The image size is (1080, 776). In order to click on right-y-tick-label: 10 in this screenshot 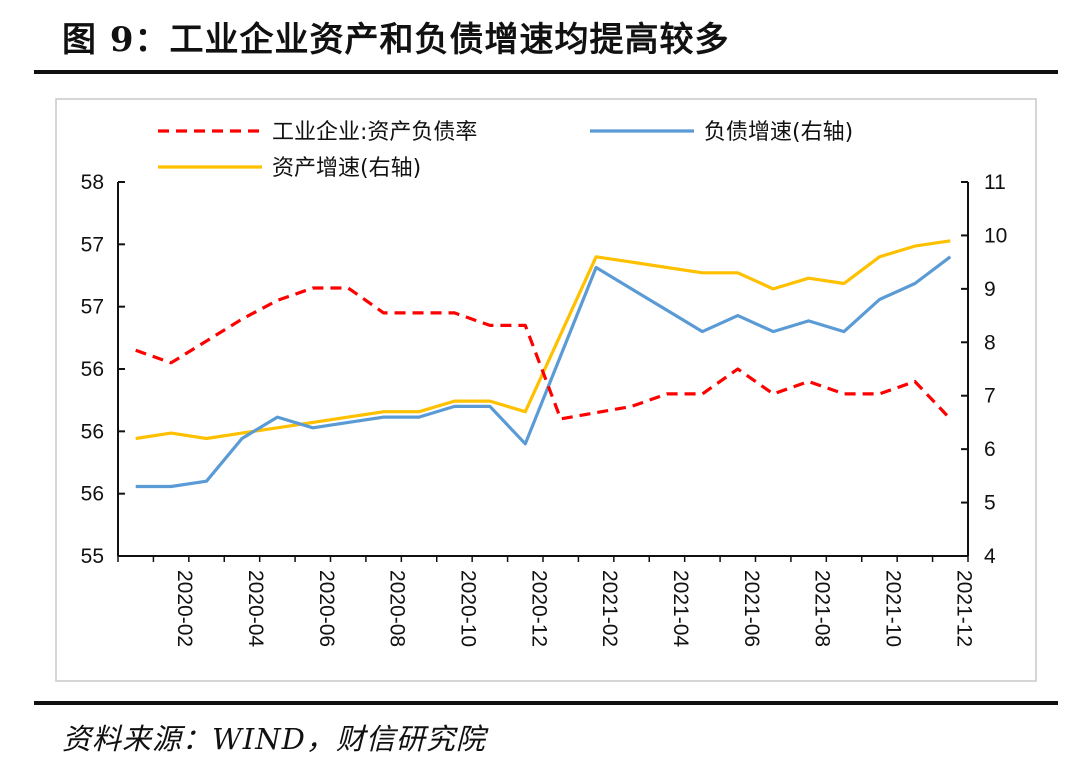, I will do `click(995, 235)`.